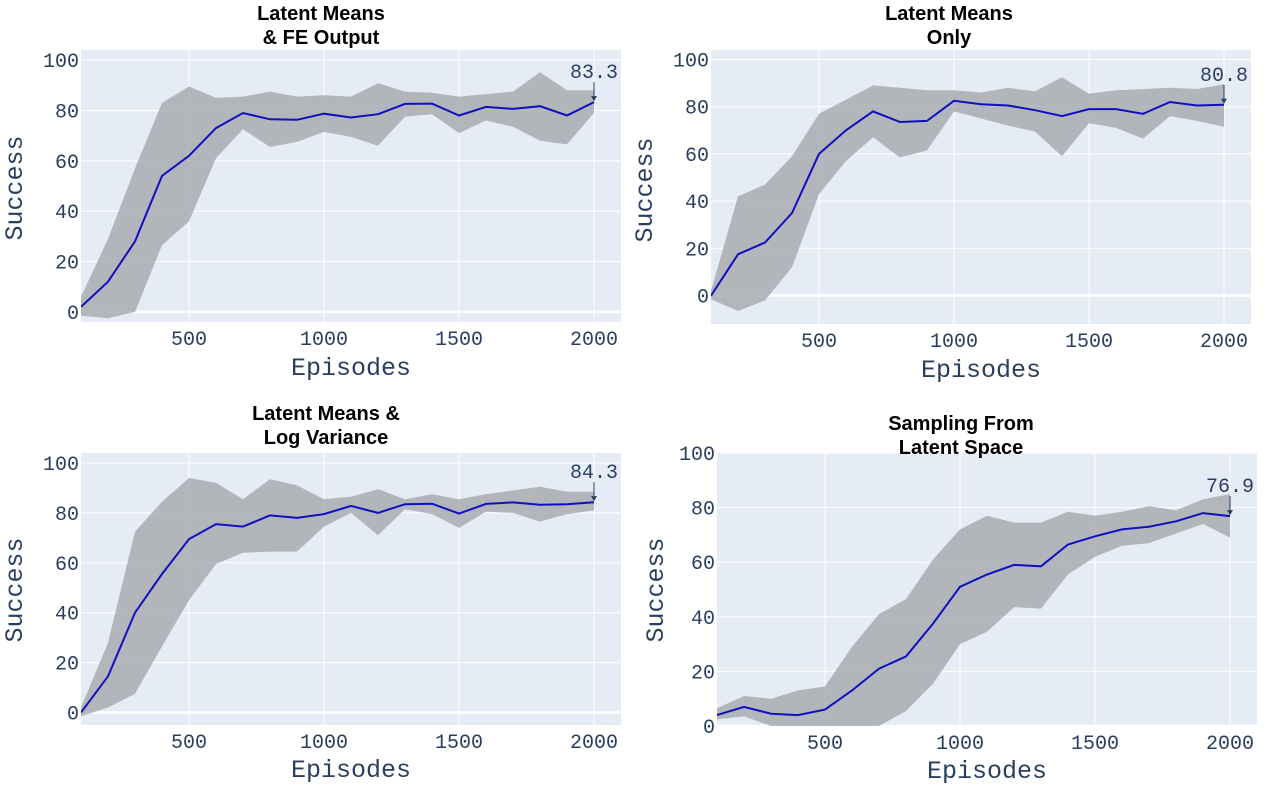 The image size is (1281, 807). I want to click on chart-title-line: Sampling From, so click(961, 424).